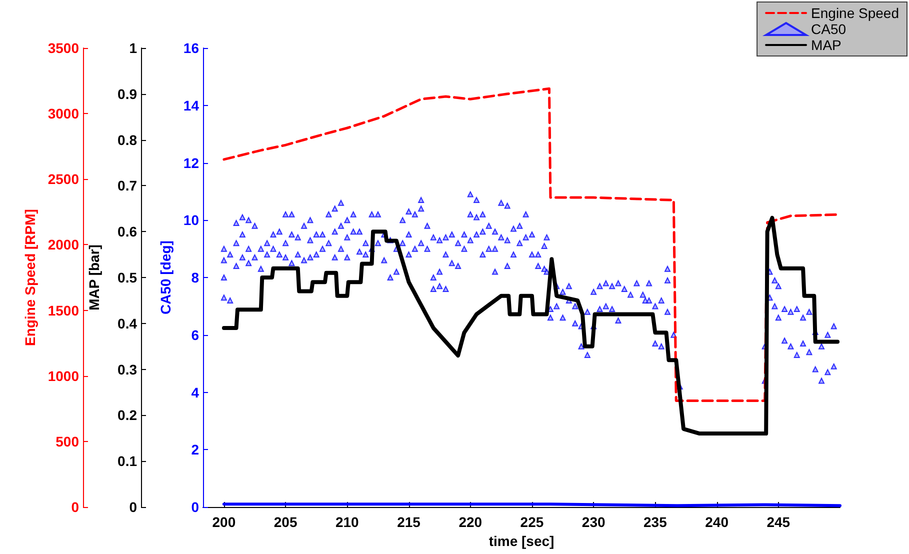  I want to click on x-axis-title: time [sec], so click(521, 540).